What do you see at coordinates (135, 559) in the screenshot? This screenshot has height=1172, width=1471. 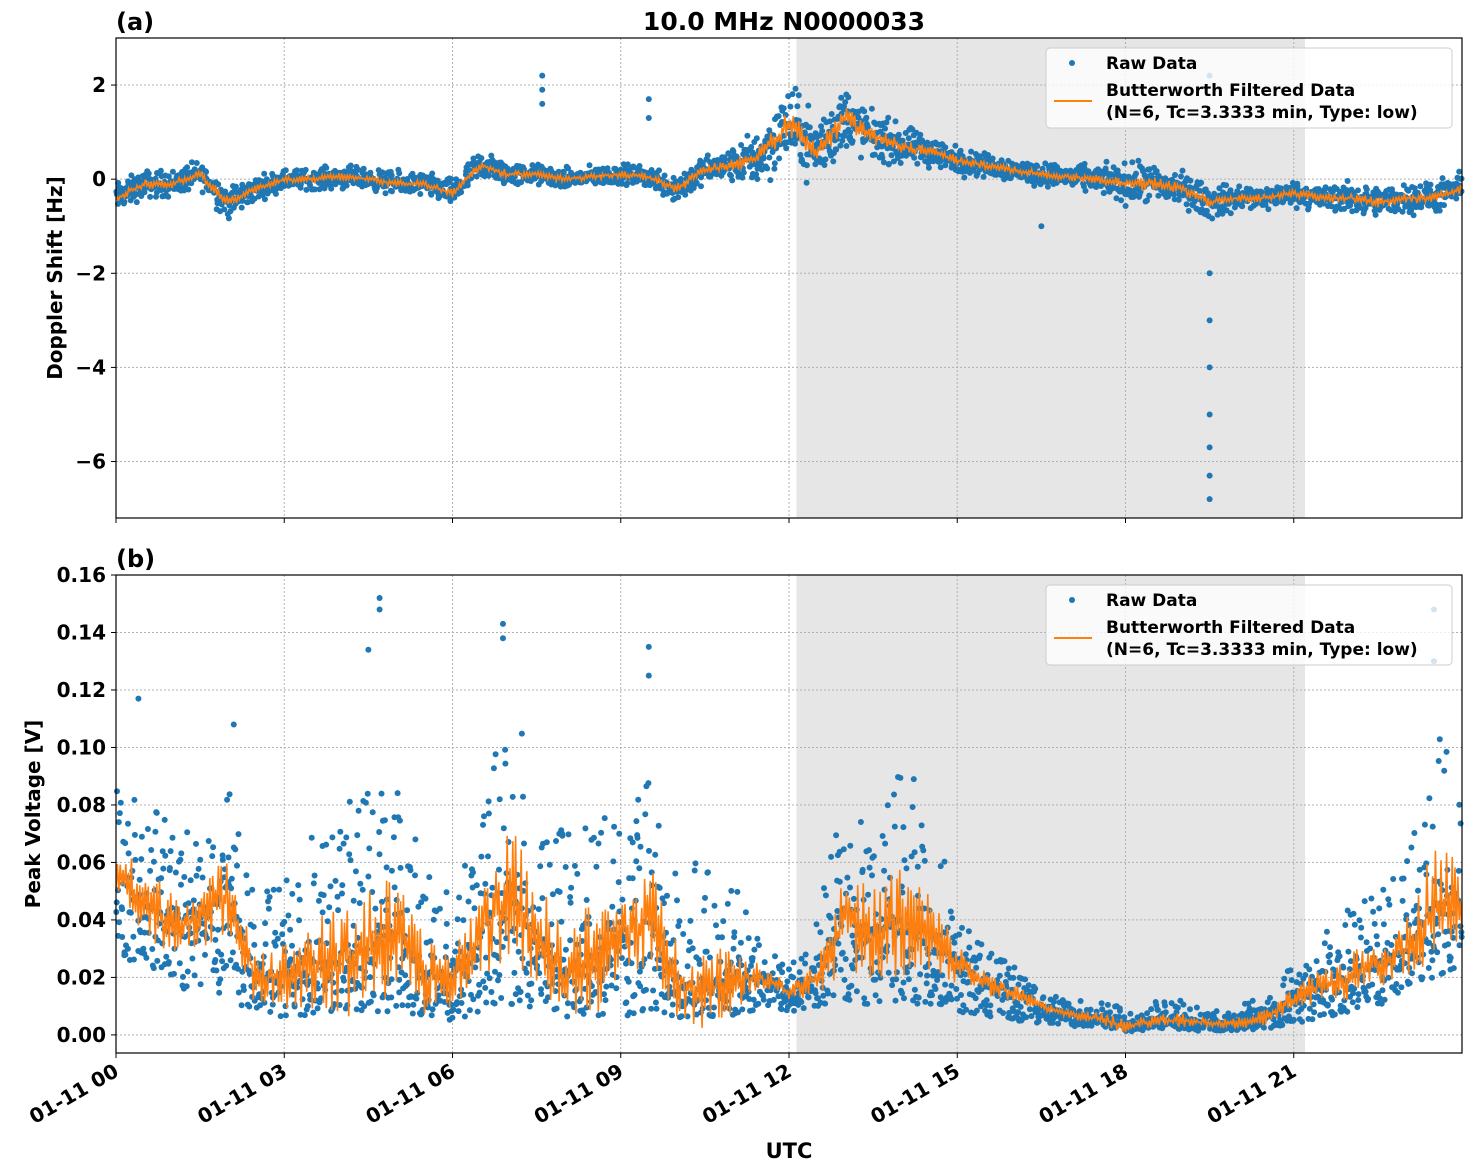 I see `panel-label-b: (b)` at bounding box center [135, 559].